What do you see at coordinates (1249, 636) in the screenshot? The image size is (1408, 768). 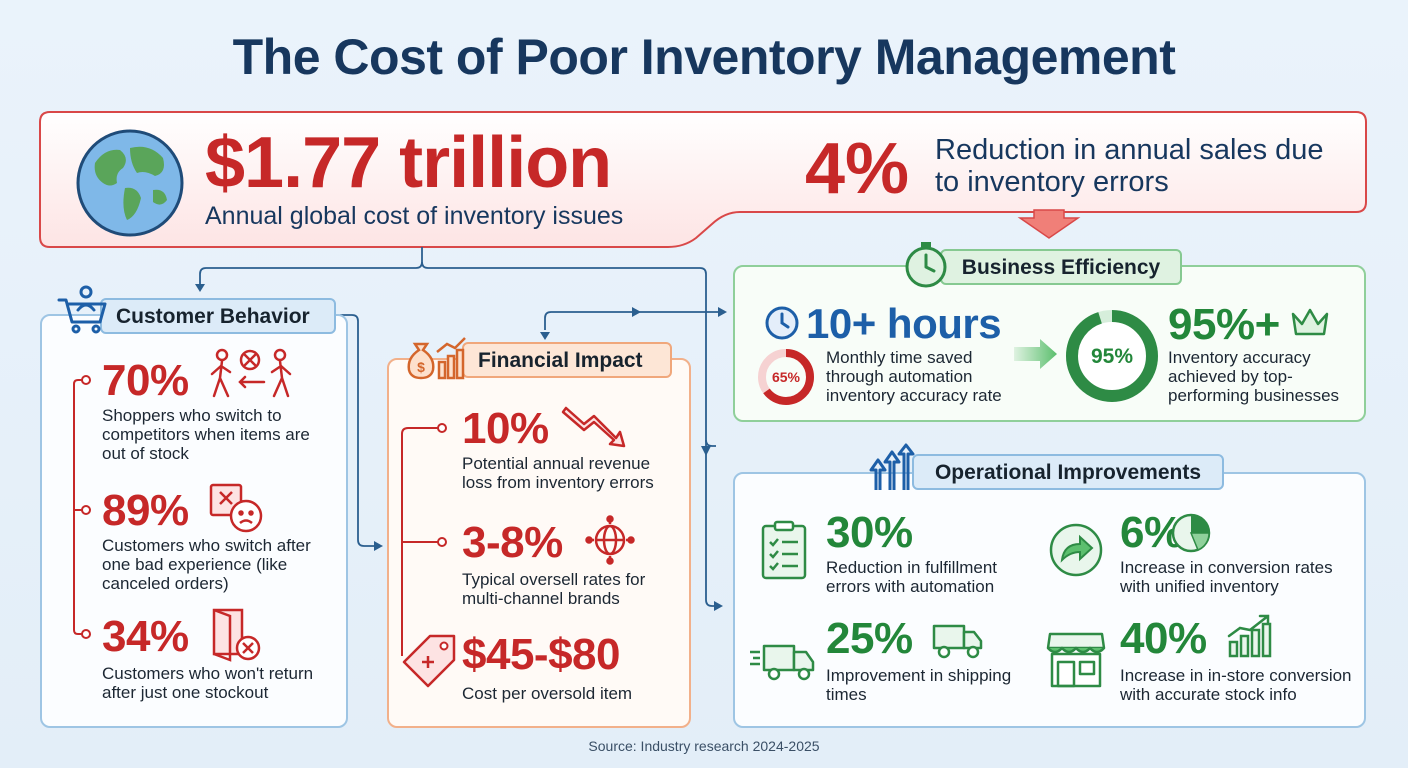 I see `bar-growth-icon` at bounding box center [1249, 636].